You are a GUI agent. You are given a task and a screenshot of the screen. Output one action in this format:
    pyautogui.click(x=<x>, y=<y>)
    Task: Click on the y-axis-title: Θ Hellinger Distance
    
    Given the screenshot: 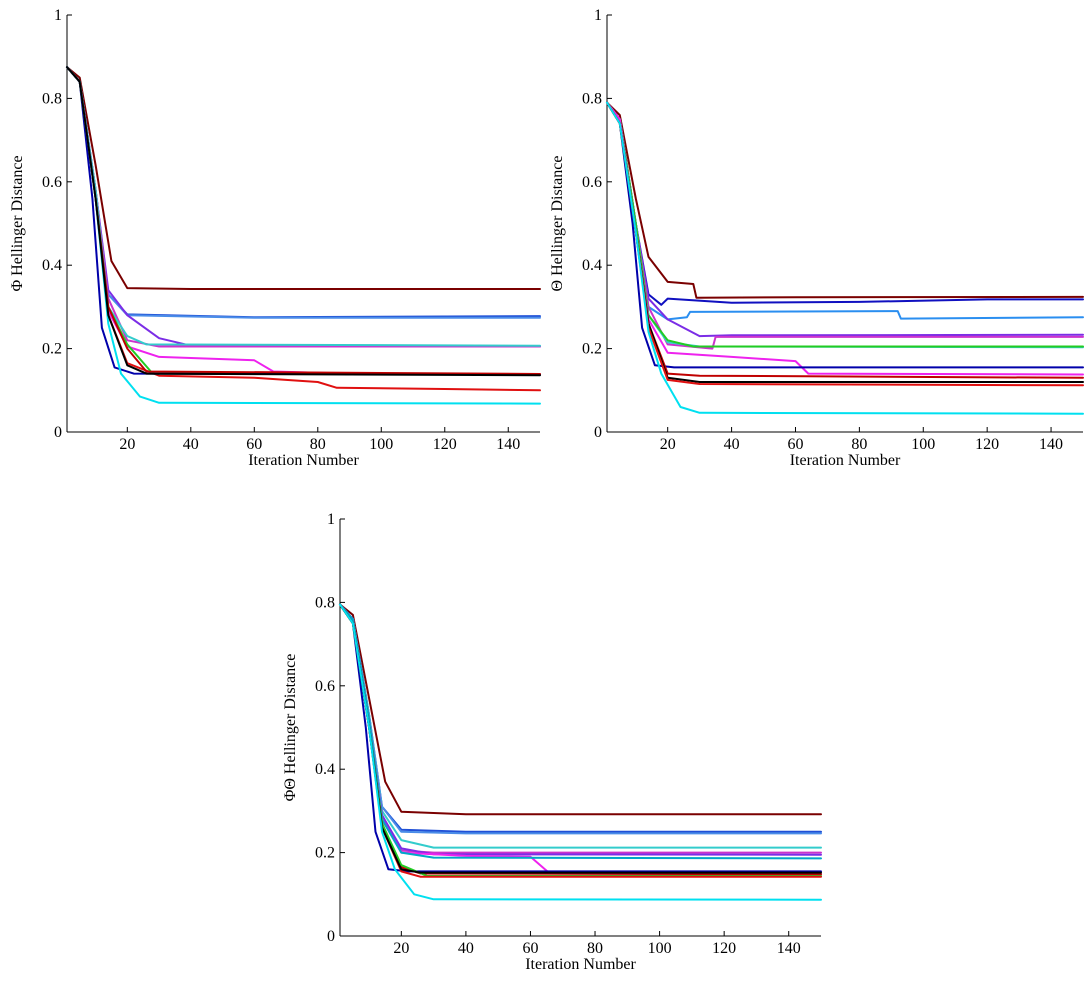 What is the action you would take?
    pyautogui.click(x=557, y=224)
    